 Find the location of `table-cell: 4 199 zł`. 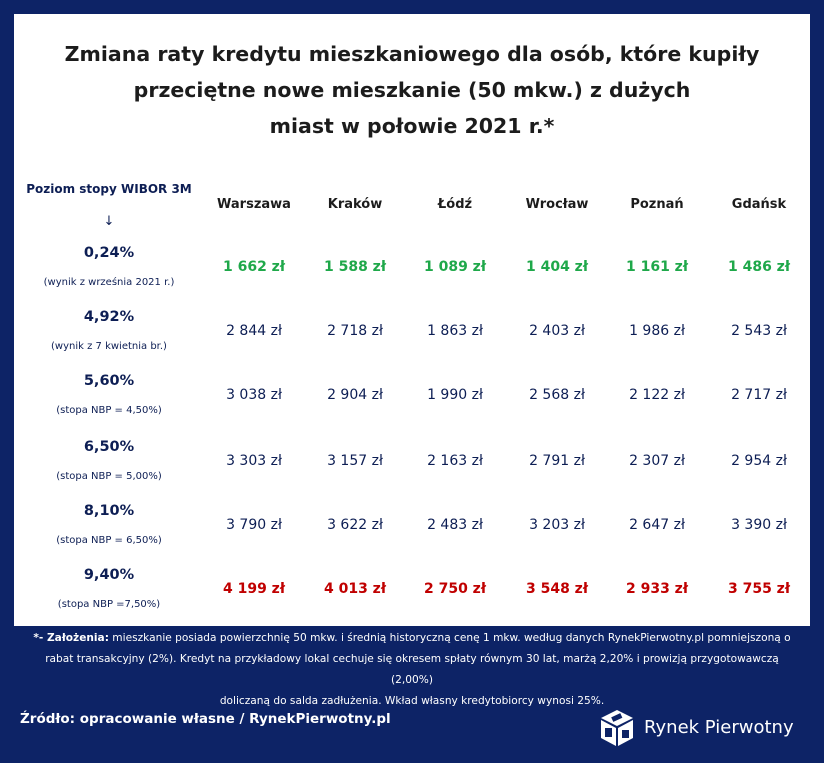

table-cell: 4 199 zł is located at coordinates (254, 589).